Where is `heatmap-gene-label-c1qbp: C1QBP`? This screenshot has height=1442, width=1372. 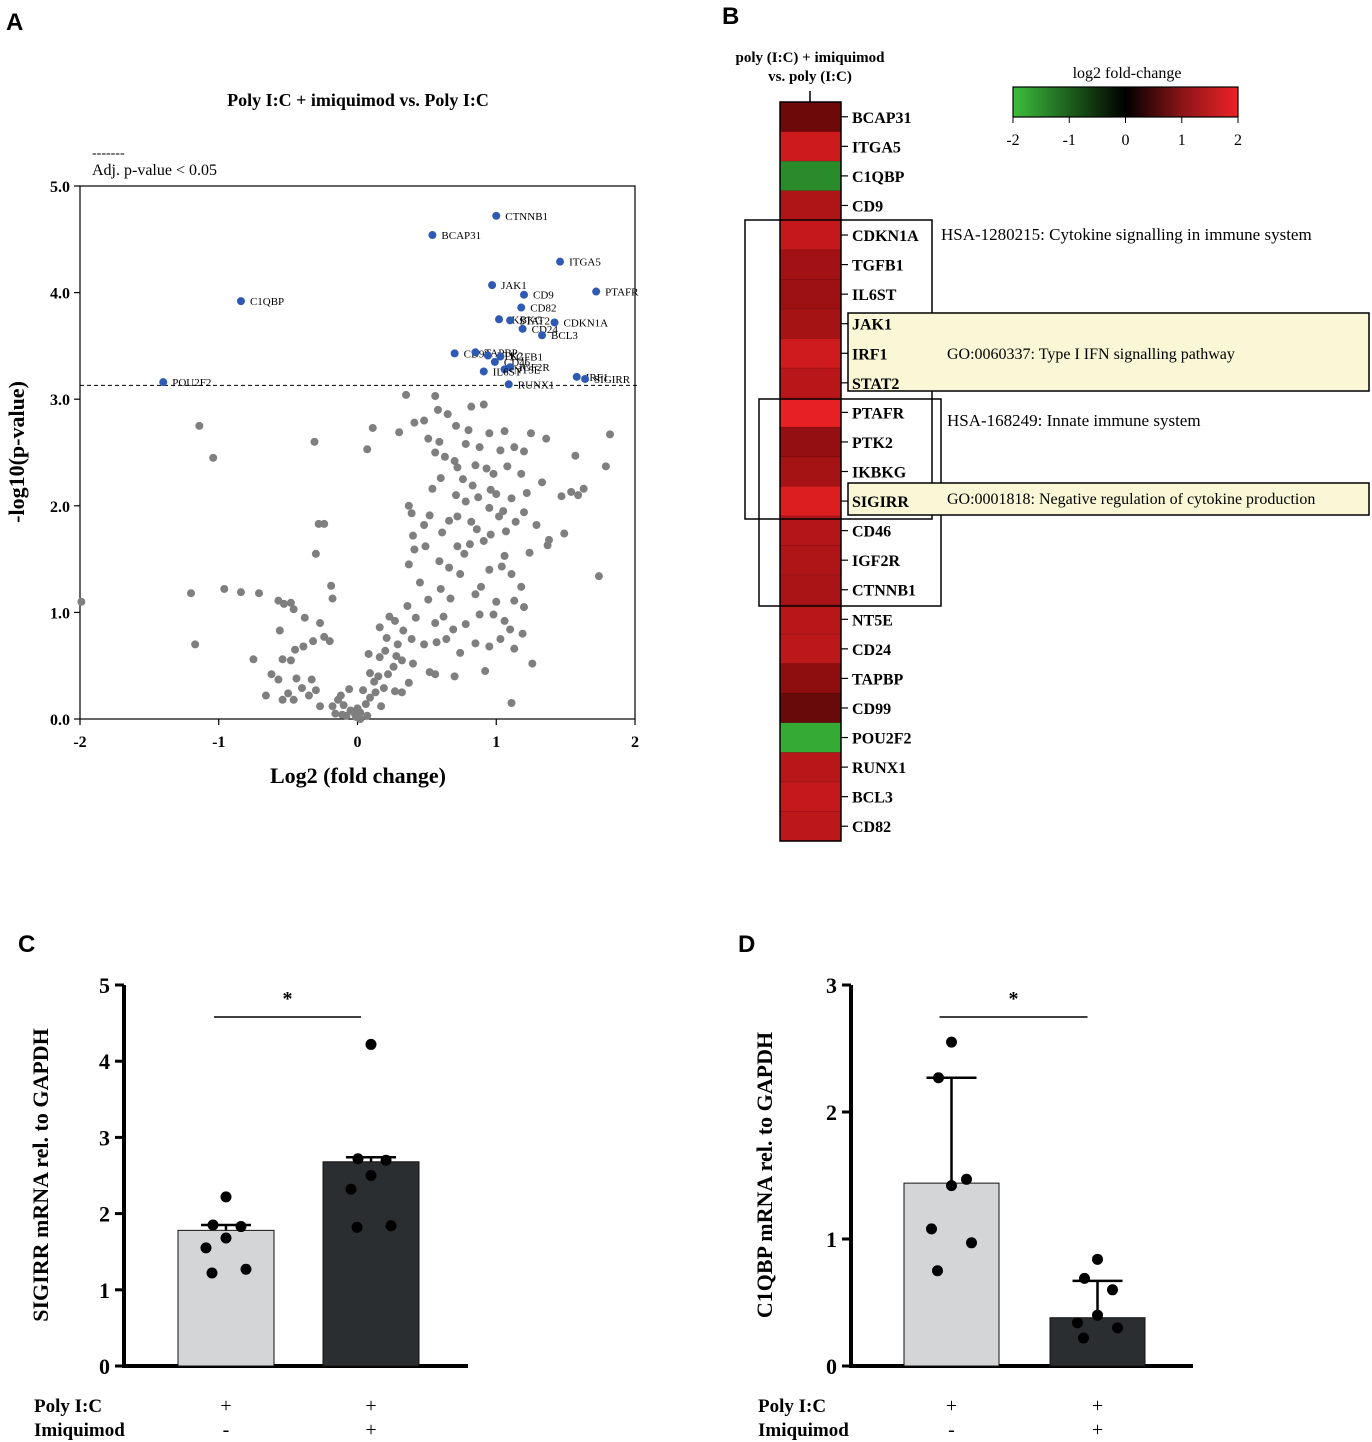 heatmap-gene-label-c1qbp: C1QBP is located at coordinates (878, 177).